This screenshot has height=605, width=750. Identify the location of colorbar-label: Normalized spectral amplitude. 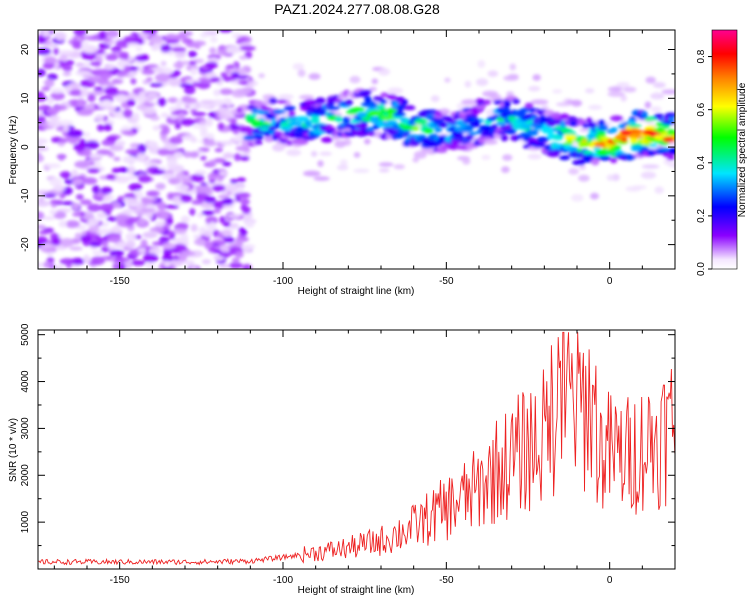
(742, 149).